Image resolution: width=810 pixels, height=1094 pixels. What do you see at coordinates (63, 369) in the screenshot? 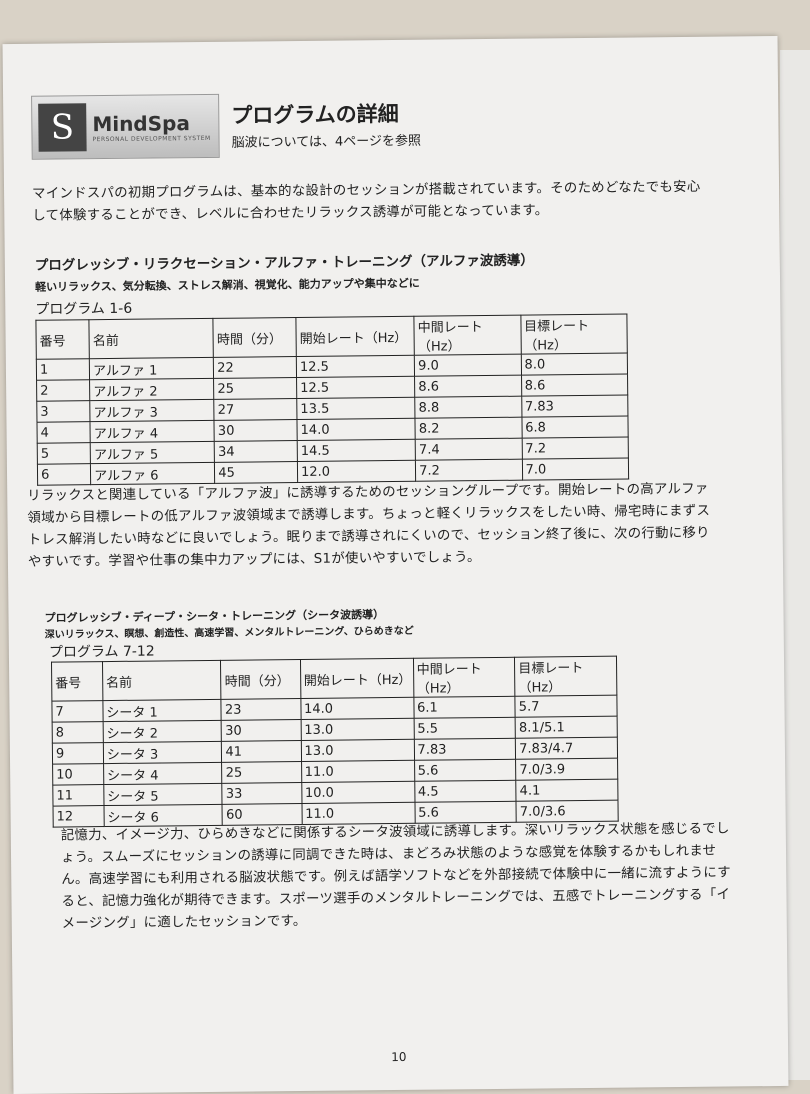
I see `table-cell: 1` at bounding box center [63, 369].